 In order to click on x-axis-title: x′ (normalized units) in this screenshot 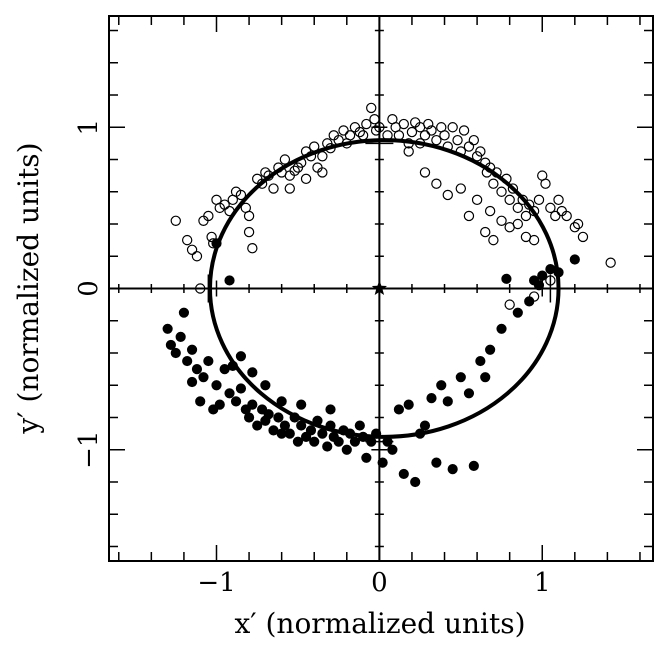, I will do `click(379, 623)`.